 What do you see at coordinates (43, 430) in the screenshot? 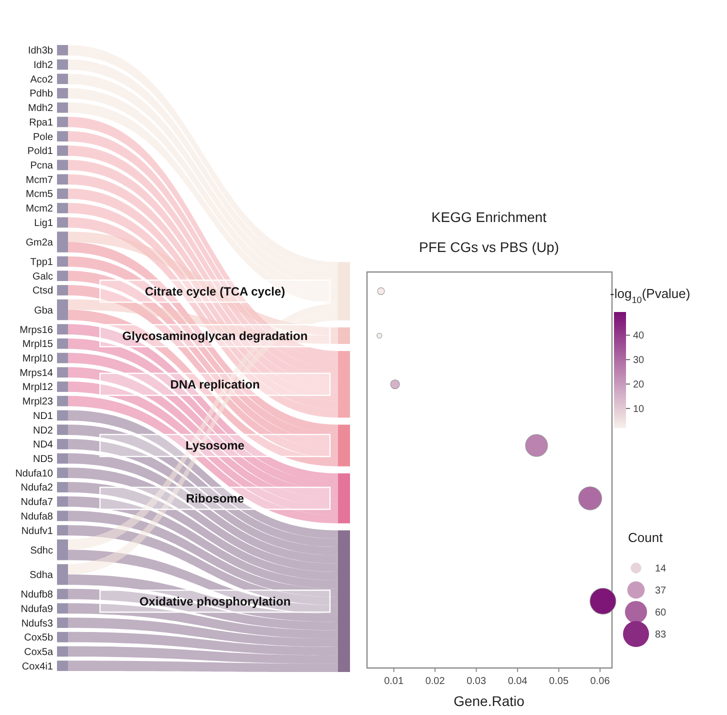
I see `category-label: ND2` at bounding box center [43, 430].